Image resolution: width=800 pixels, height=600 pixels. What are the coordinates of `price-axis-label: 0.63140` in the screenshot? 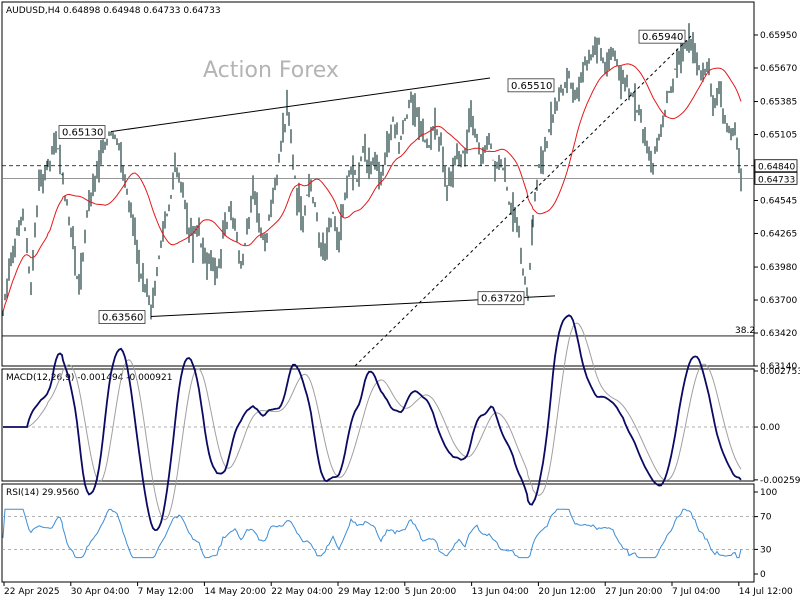 It's located at (778, 367).